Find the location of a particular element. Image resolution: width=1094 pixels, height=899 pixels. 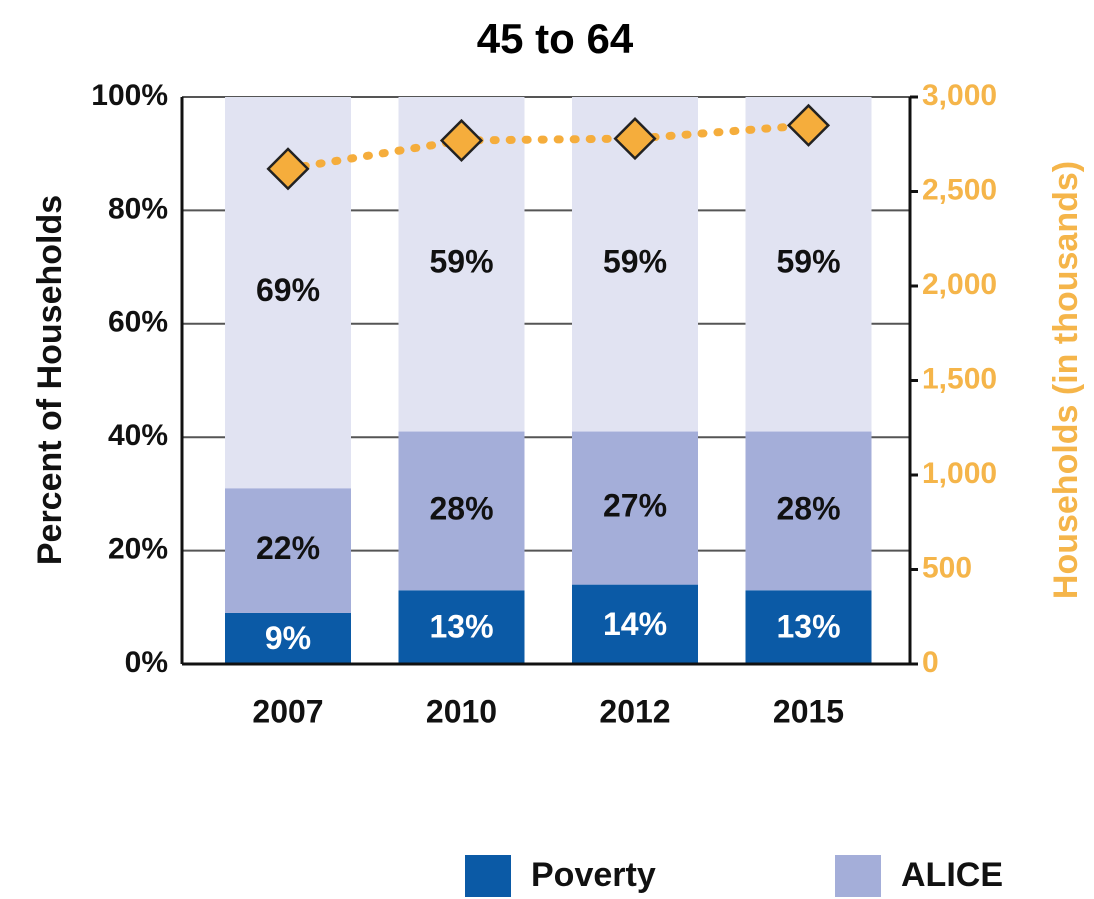

x-tick-label: 2015 is located at coordinates (808, 711).